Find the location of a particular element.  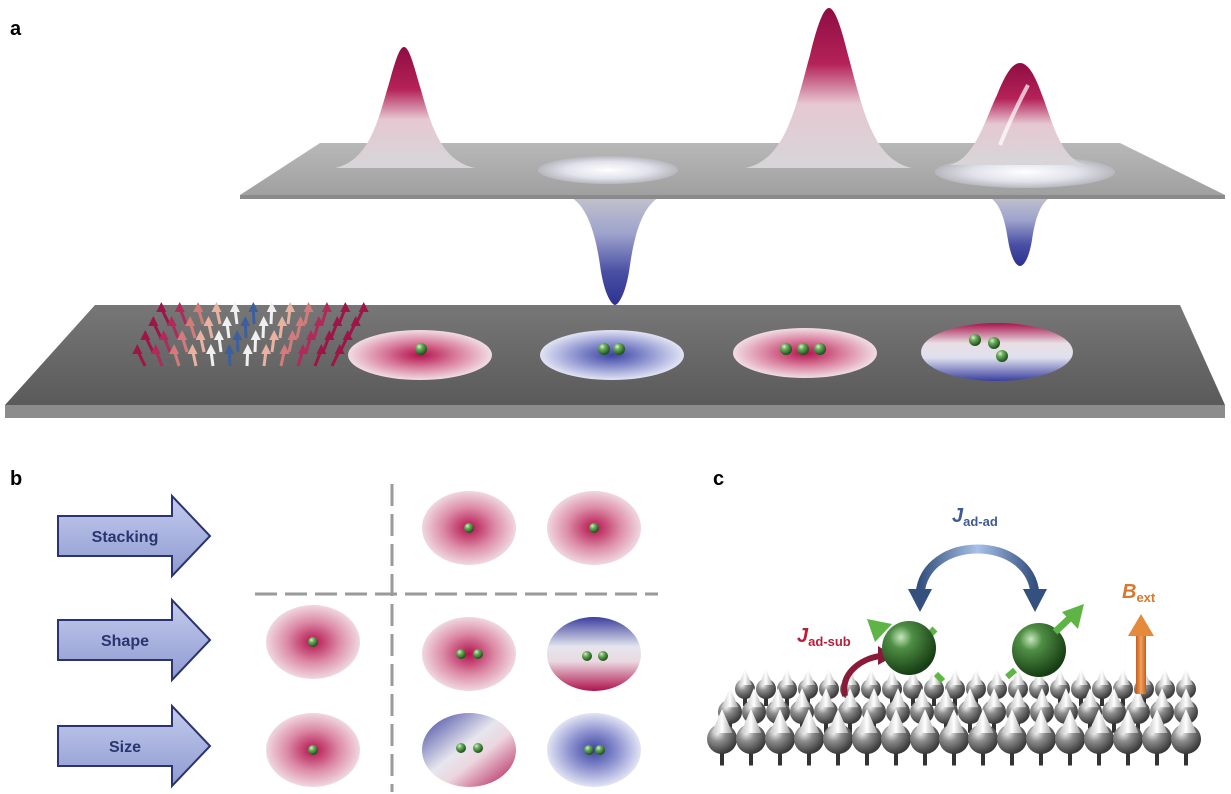

panel-c-letter: c is located at coordinates (719, 479).